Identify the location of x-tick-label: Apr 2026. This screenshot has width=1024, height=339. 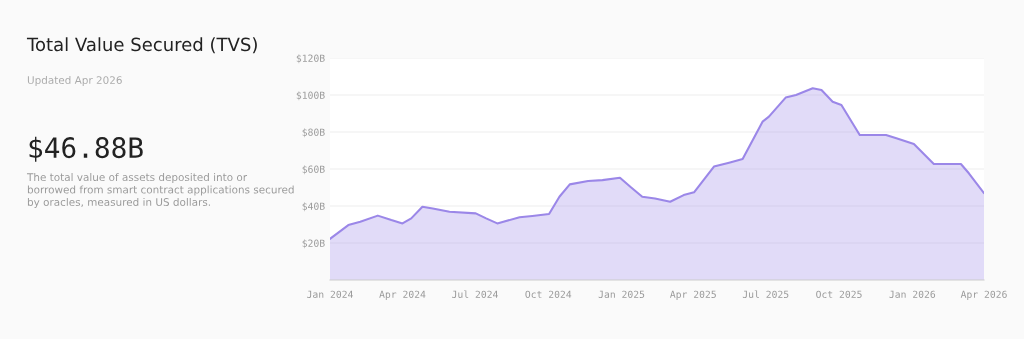
(983, 295).